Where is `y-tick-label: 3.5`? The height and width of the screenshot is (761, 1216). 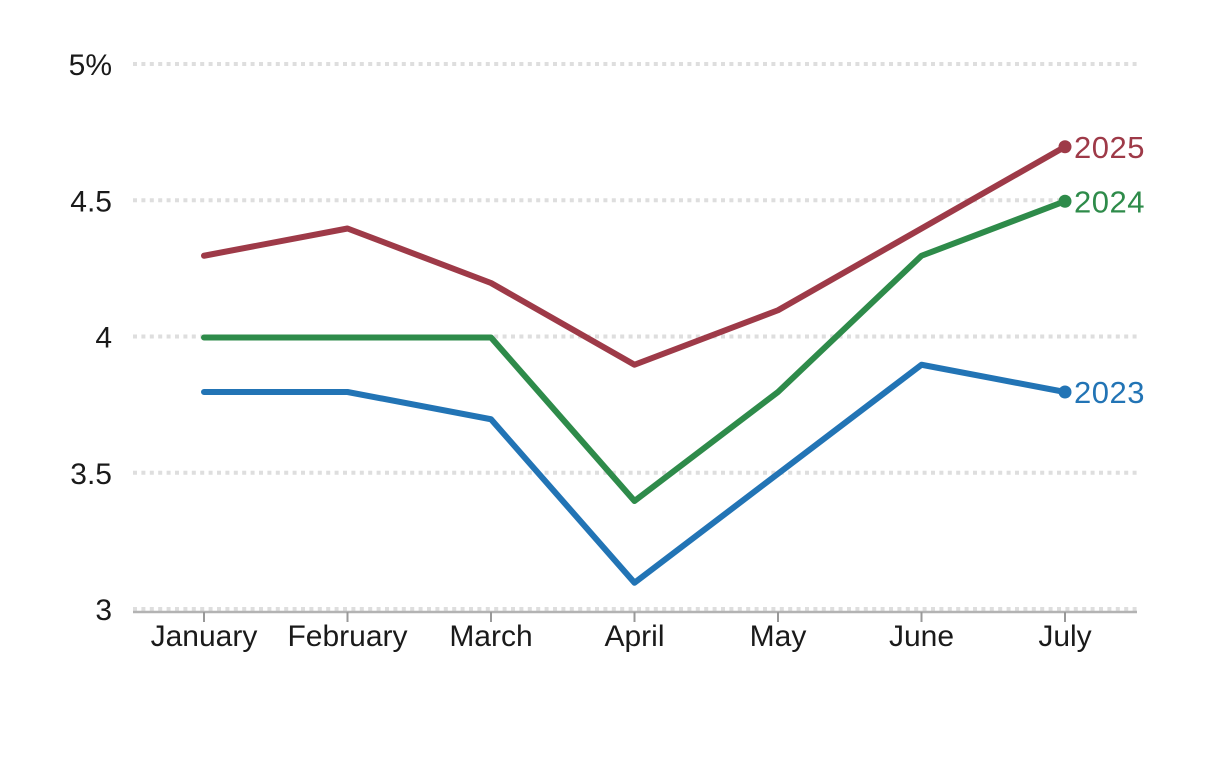 y-tick-label: 3.5 is located at coordinates (91, 474).